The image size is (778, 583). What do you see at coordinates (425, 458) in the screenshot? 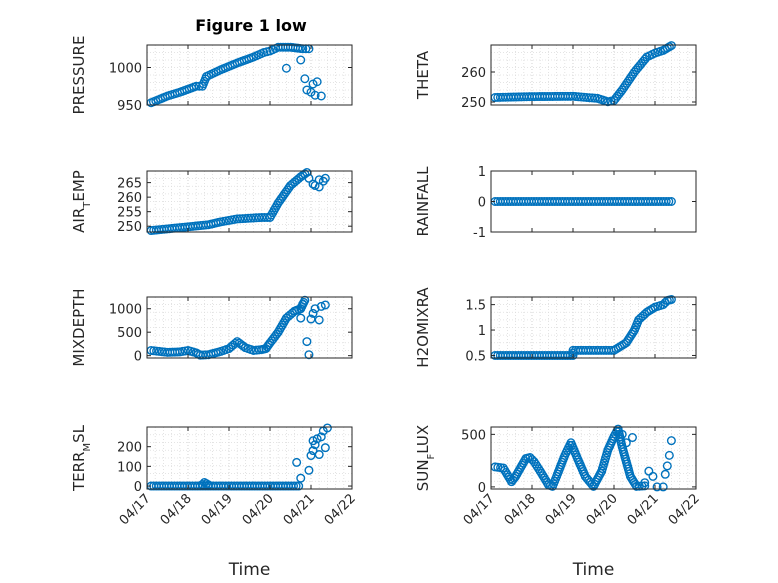
I see `y-axis-label: SUNFLUX` at bounding box center [425, 458].